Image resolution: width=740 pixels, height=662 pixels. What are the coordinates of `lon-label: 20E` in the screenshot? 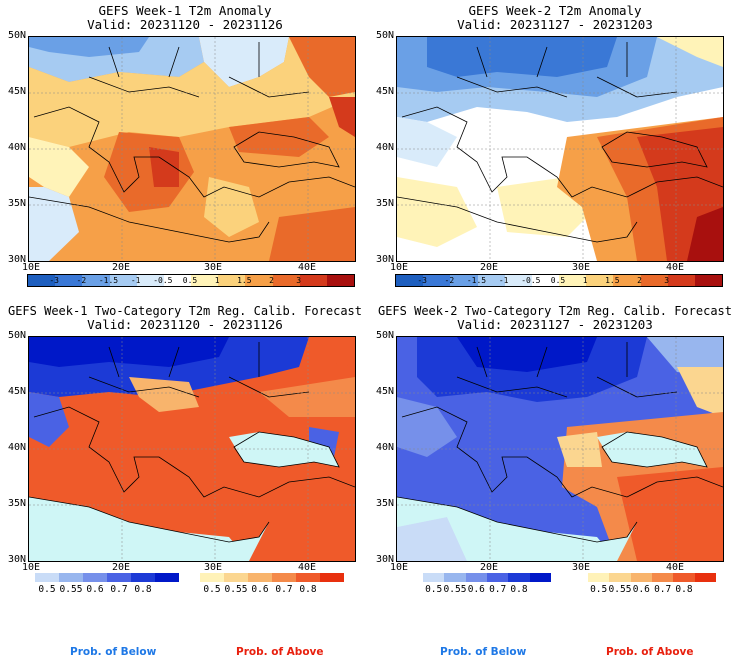 It's located at (121, 567).